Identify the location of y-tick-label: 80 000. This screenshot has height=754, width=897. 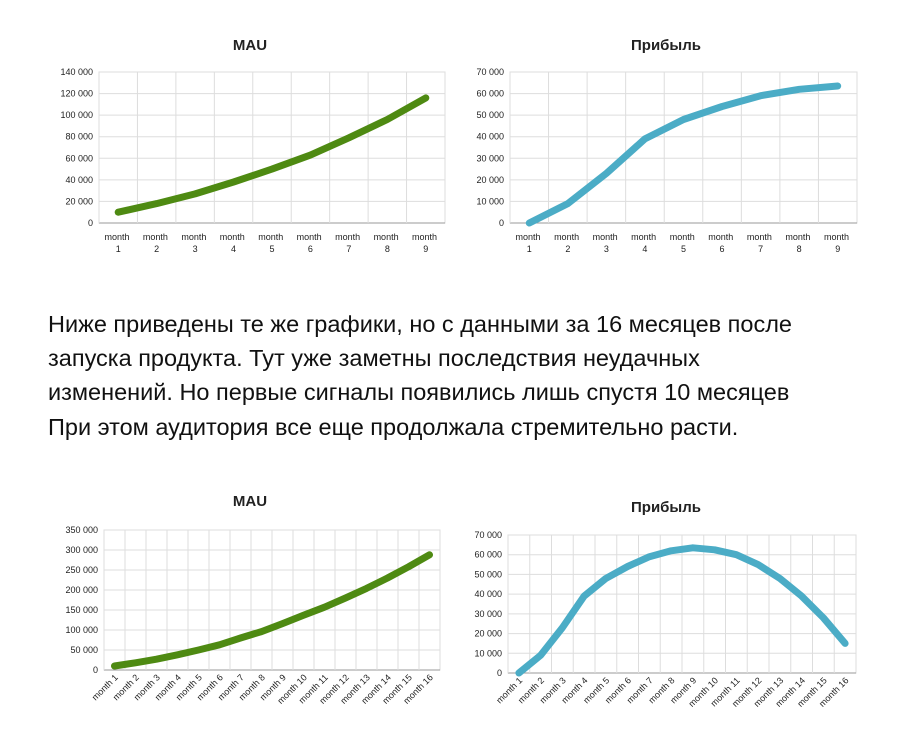
(79, 137).